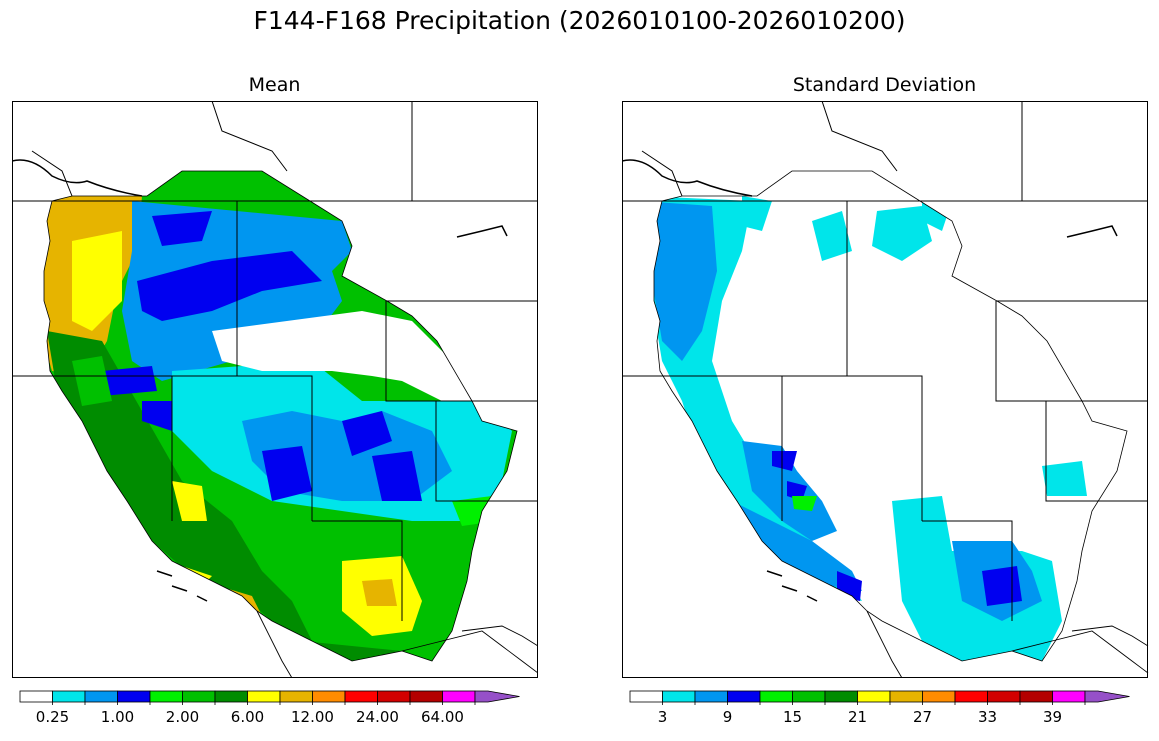  What do you see at coordinates (857, 717) in the screenshot?
I see `stddev-colorbar-tick-label: 21` at bounding box center [857, 717].